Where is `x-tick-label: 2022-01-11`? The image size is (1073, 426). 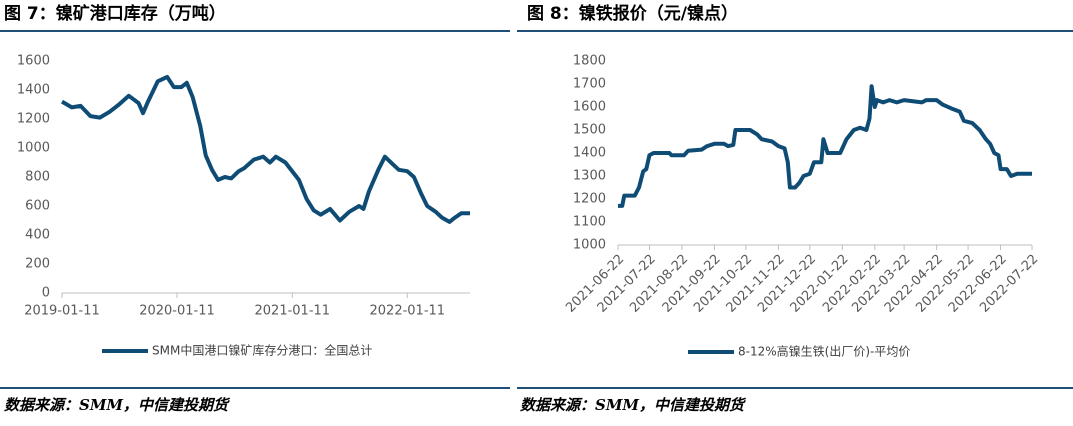 x-tick-label: 2022-01-11 is located at coordinates (408, 311).